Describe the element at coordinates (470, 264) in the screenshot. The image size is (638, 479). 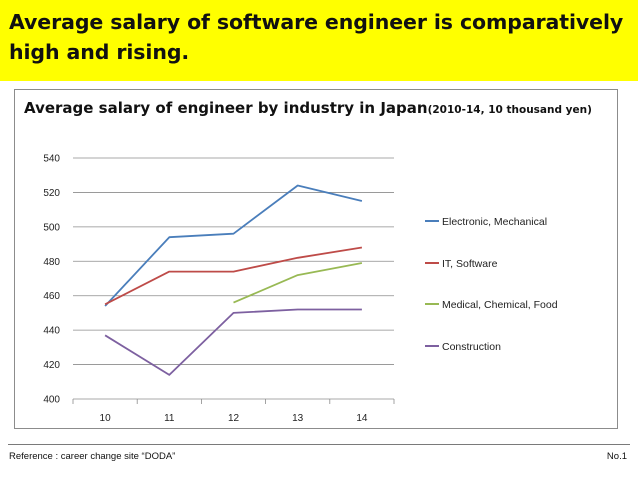
I see `legend-label: IT, Software` at that location.